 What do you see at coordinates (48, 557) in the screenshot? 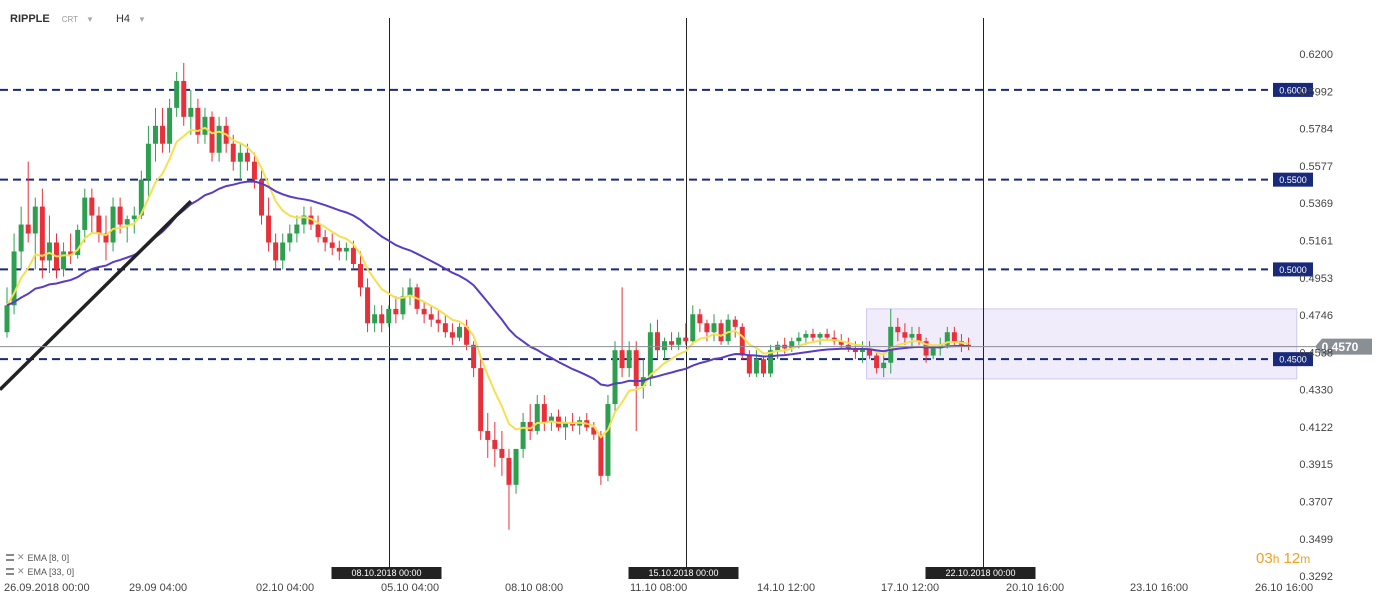
I see `indicator-label: EMA [8, 0]` at bounding box center [48, 557].